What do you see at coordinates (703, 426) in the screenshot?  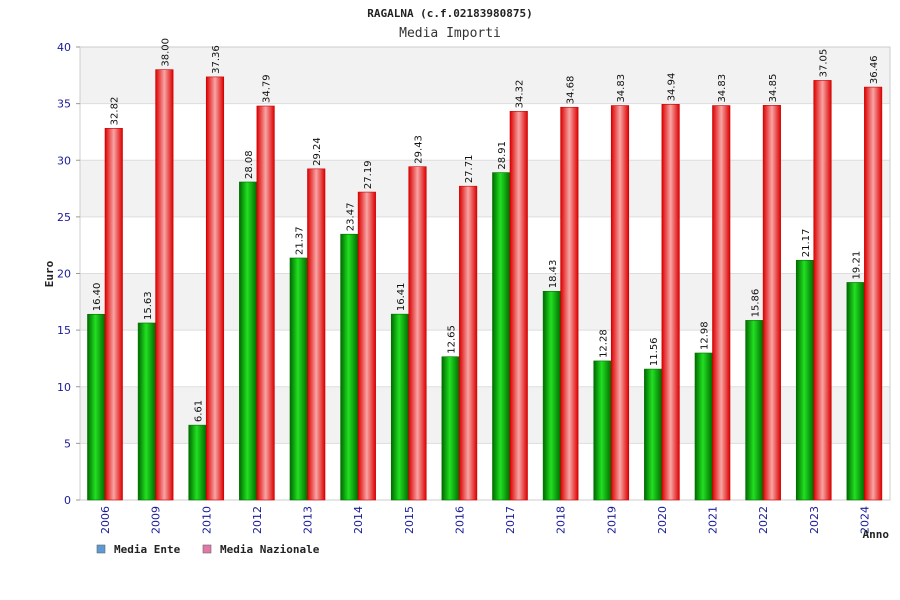 I see `bar-media-ente-2021` at bounding box center [703, 426].